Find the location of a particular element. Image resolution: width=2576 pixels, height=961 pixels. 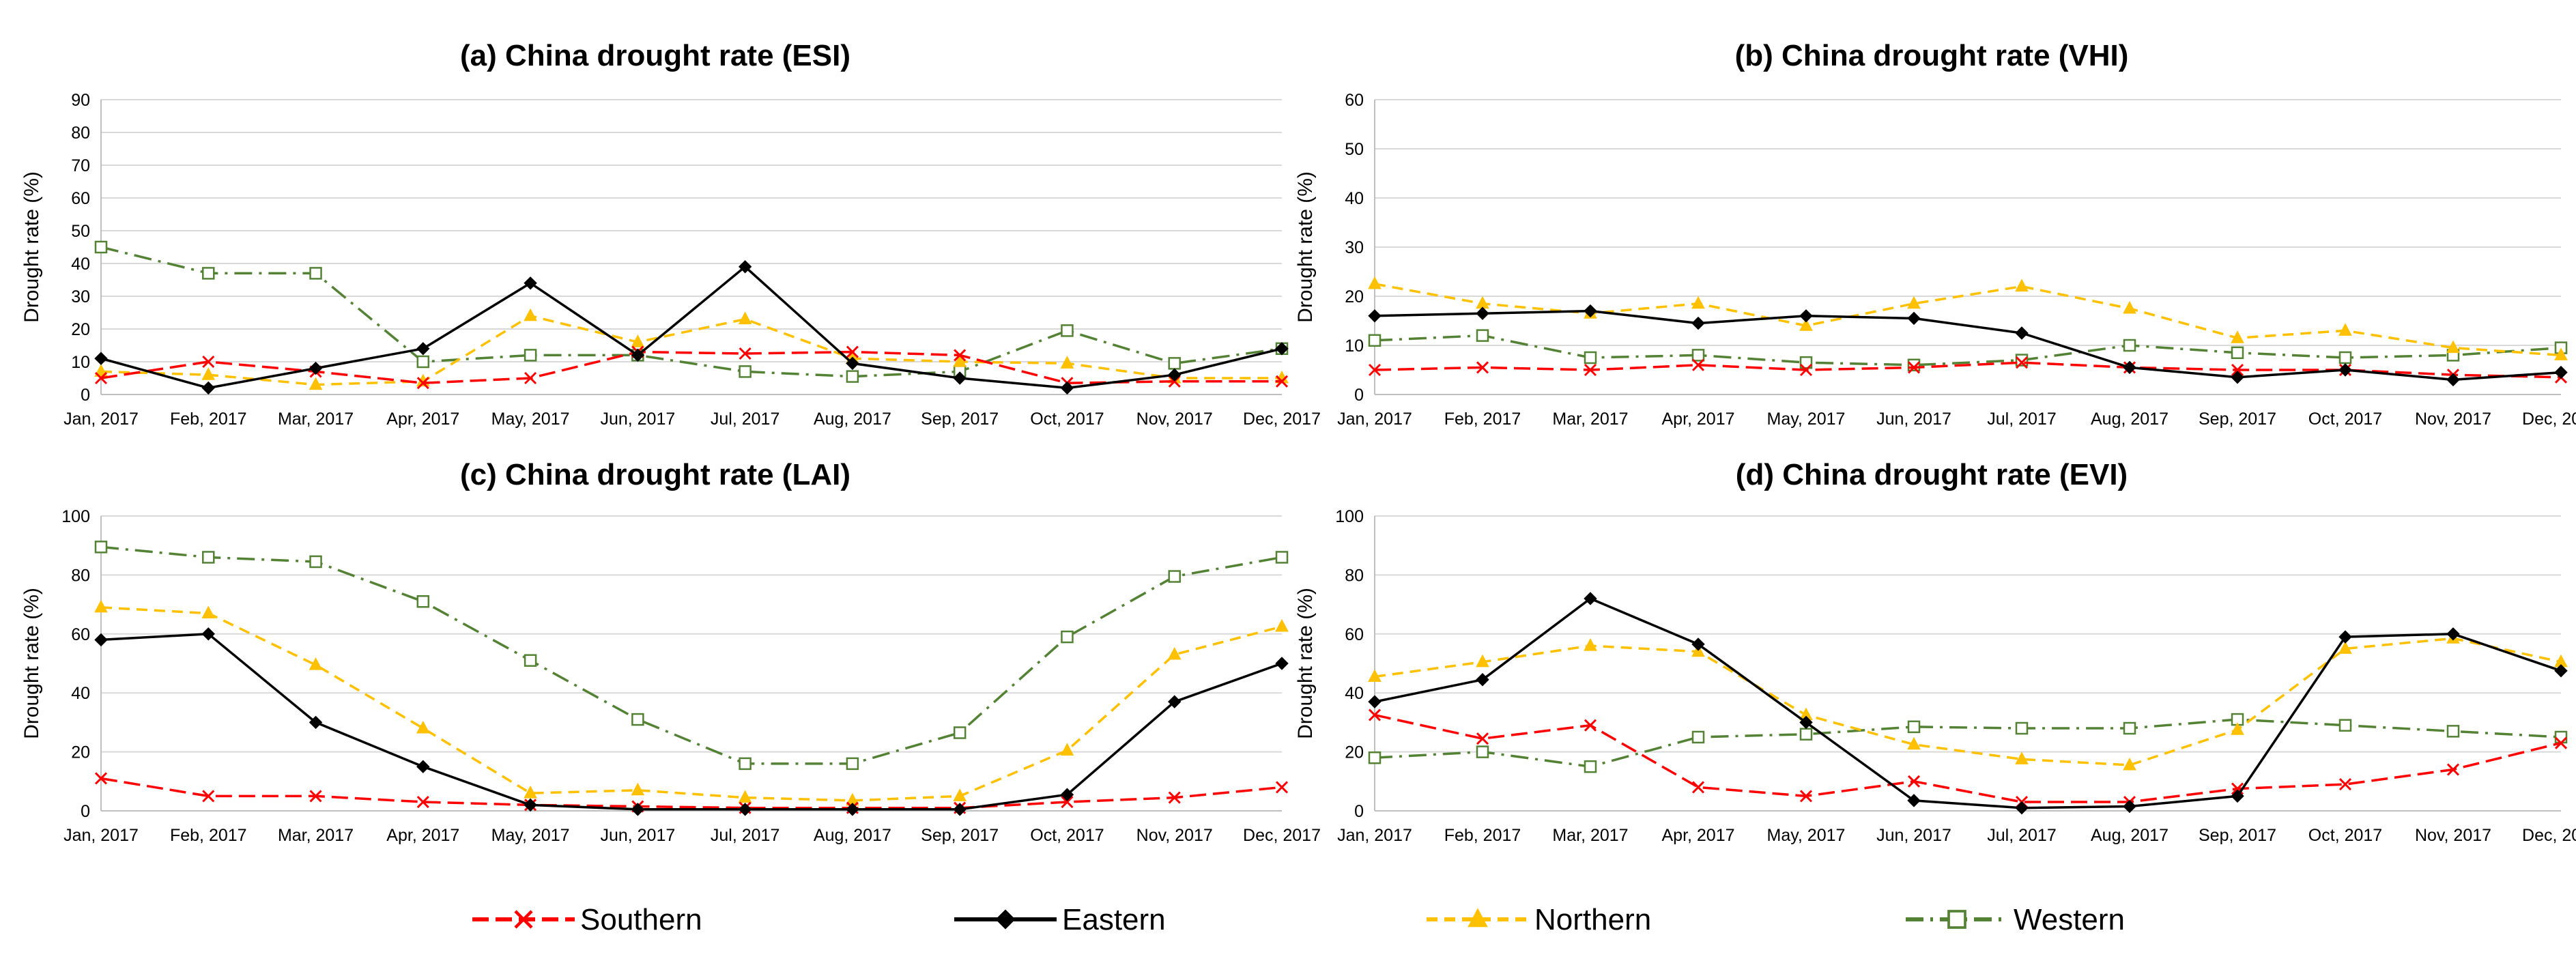

y-tick-label: 70 is located at coordinates (80, 165).